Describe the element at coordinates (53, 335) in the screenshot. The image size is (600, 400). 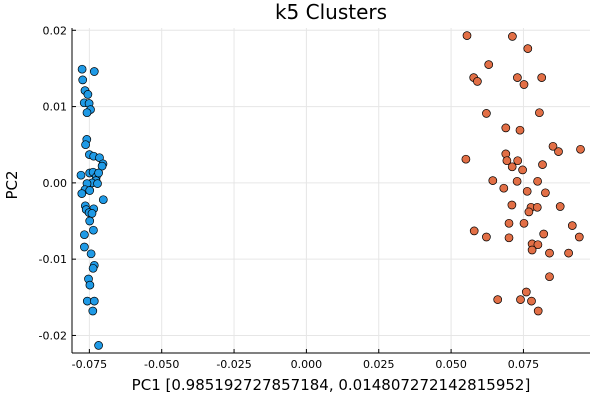
I see `y-tick-label: -0.02` at that location.